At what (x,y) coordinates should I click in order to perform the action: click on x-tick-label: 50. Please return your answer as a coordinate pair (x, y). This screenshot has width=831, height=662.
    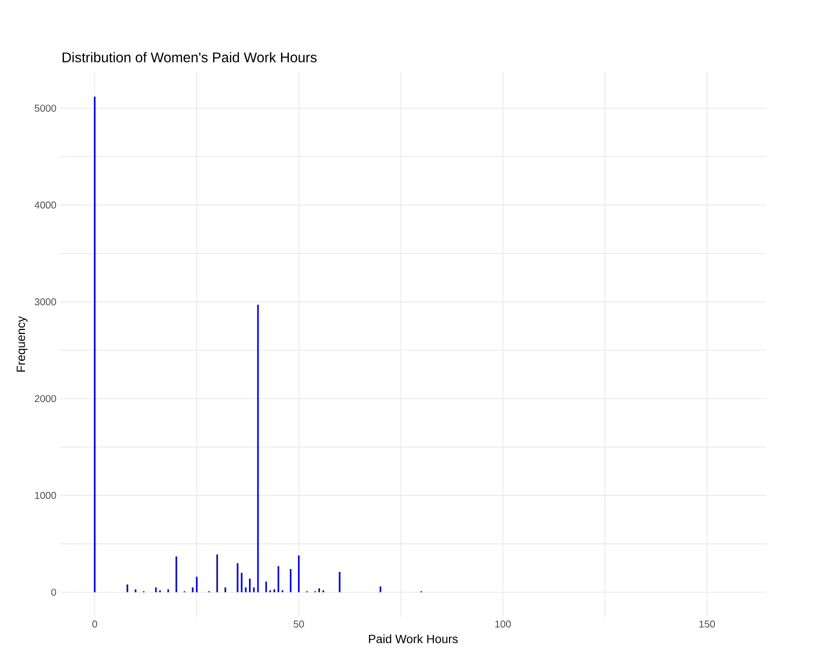
    Looking at the image, I should click on (299, 624).